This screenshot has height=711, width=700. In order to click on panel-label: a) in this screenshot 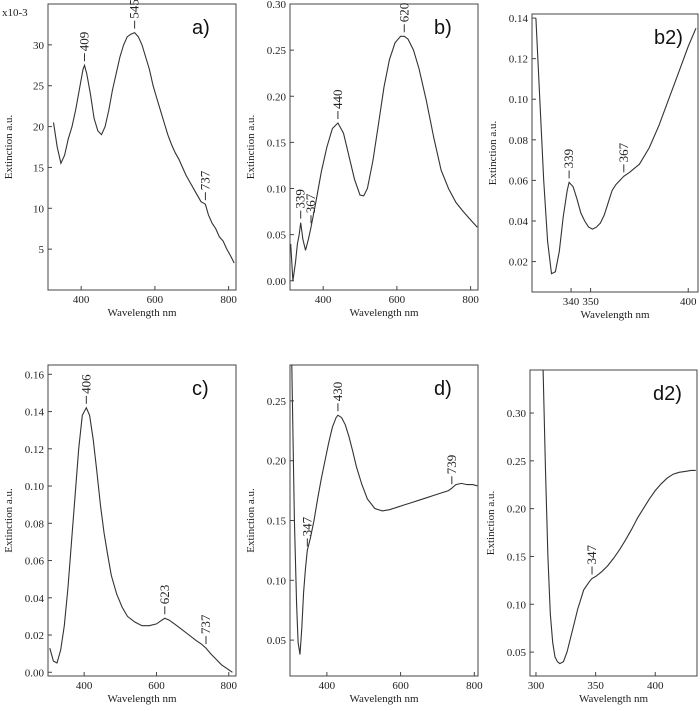, I will do `click(201, 28)`.